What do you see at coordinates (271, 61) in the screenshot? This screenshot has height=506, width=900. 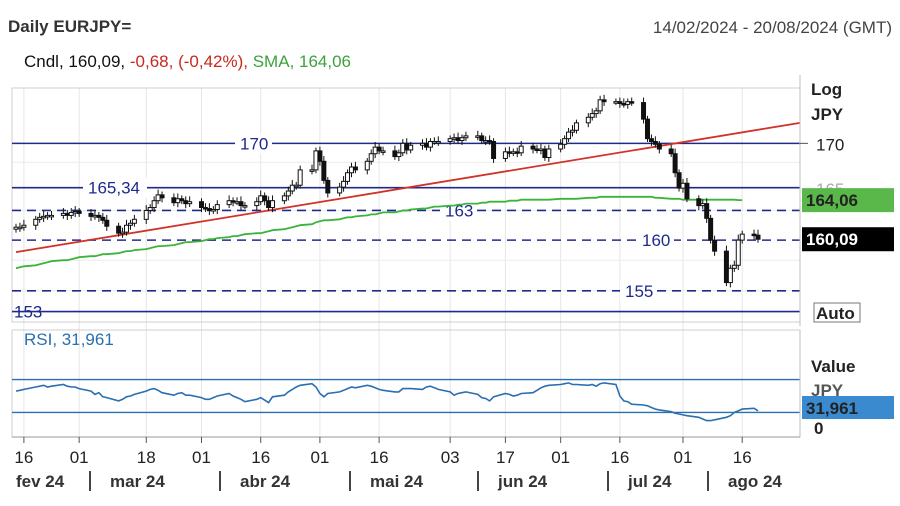 I see `sma-label: SMA` at bounding box center [271, 61].